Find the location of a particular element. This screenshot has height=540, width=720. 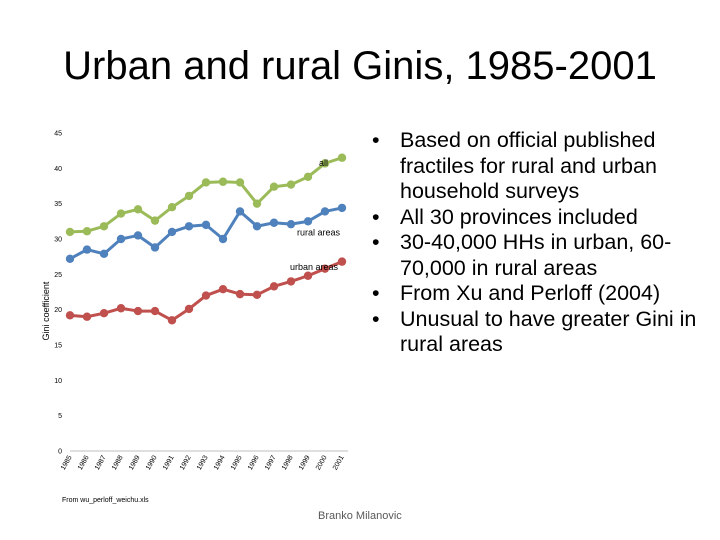

x-tick-label: 1991 is located at coordinates (169, 462).